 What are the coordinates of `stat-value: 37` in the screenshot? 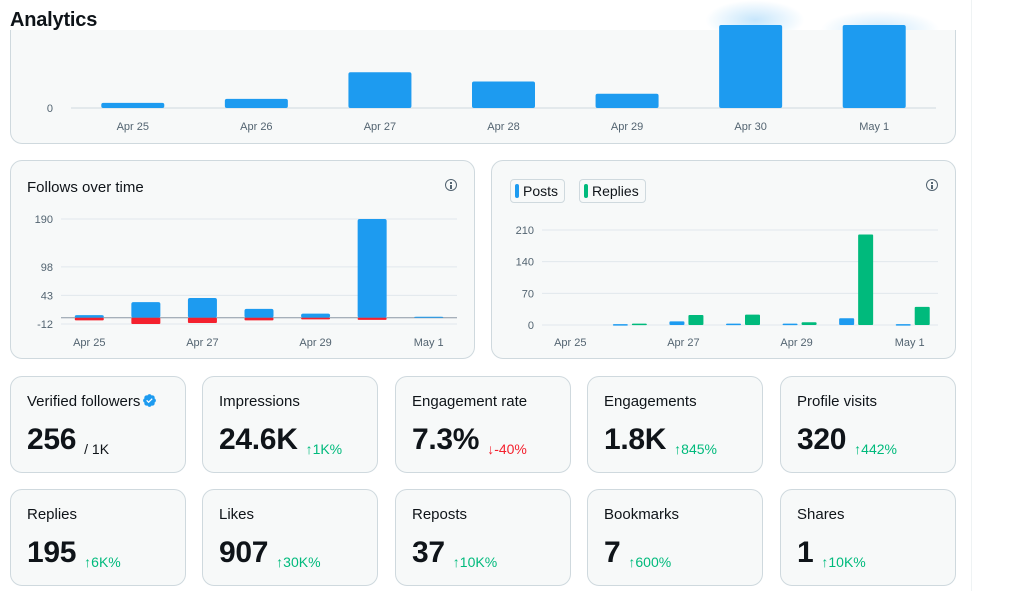 It's located at (428, 552).